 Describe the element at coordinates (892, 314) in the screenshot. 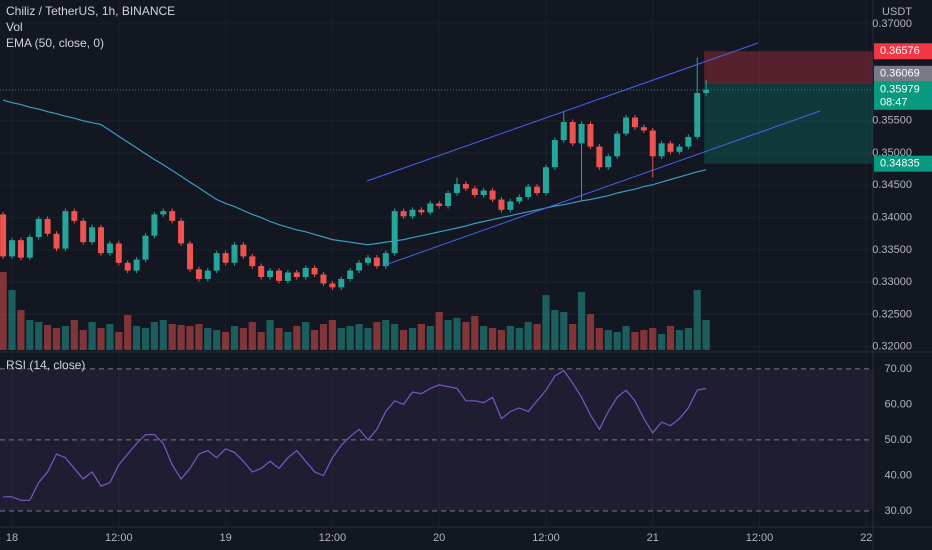

I see `y-tick-label: 0.32500` at that location.